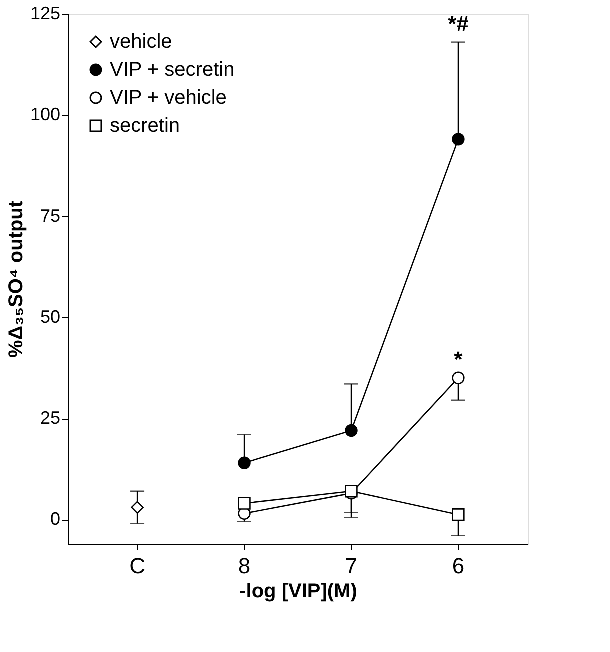 The height and width of the screenshot is (652, 610). I want to click on x-tick-label: 8, so click(244, 566).